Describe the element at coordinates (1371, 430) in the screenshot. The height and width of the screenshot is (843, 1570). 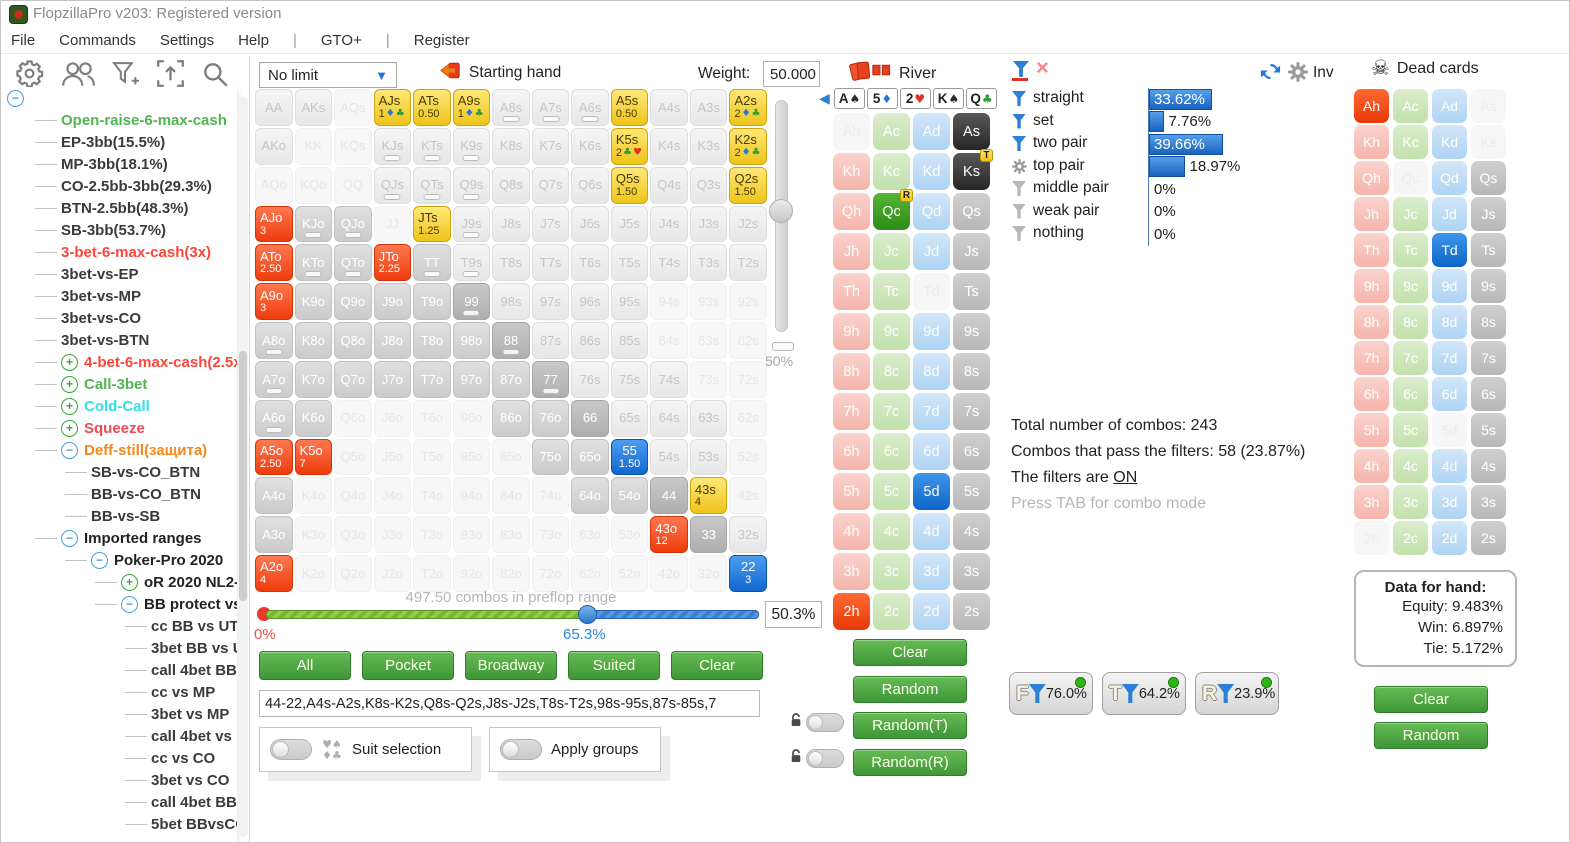
I see `dead-card-5h: 5h` at that location.